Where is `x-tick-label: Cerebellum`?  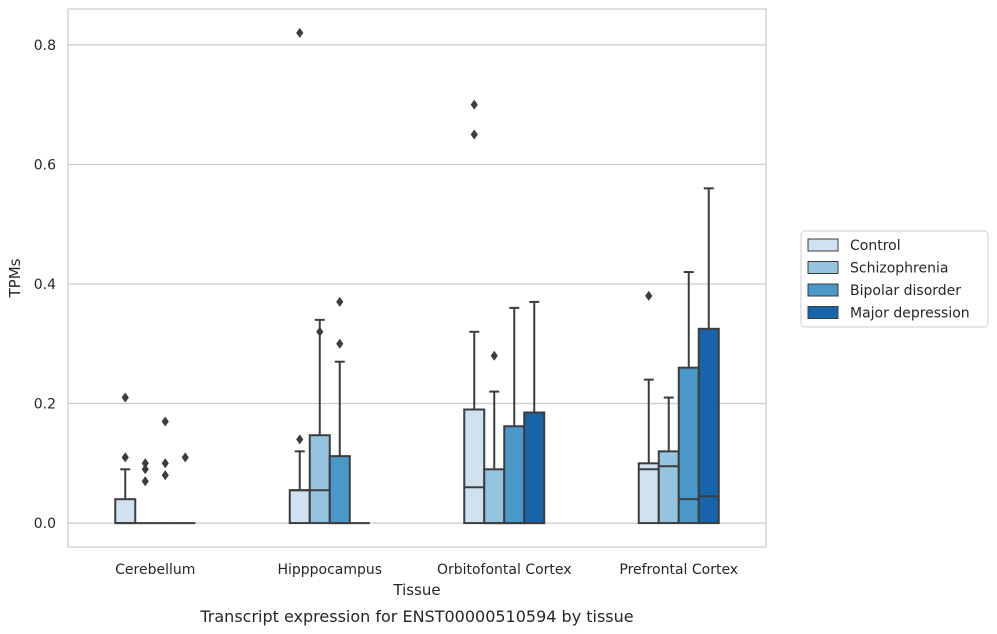
x-tick-label: Cerebellum is located at coordinates (155, 570).